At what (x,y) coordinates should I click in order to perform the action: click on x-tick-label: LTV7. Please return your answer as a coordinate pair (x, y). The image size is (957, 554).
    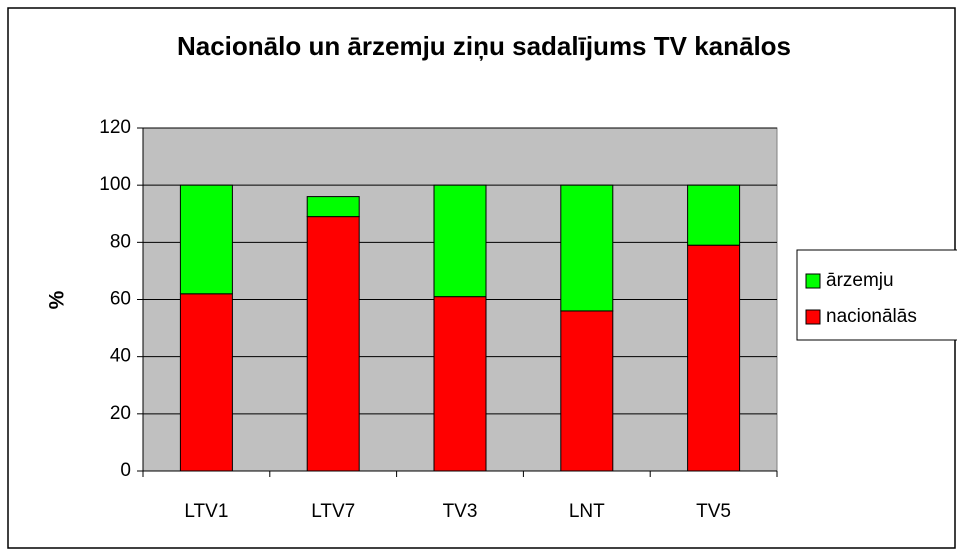
    Looking at the image, I should click on (333, 511).